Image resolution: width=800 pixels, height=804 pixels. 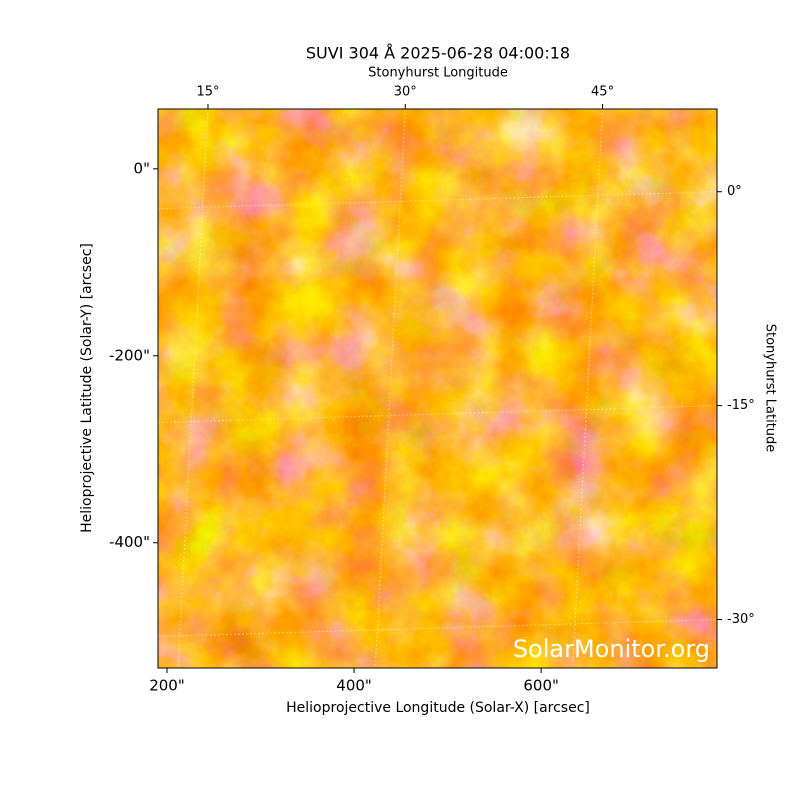 What do you see at coordinates (741, 405) in the screenshot?
I see `y2-tick-label: -15°` at bounding box center [741, 405].